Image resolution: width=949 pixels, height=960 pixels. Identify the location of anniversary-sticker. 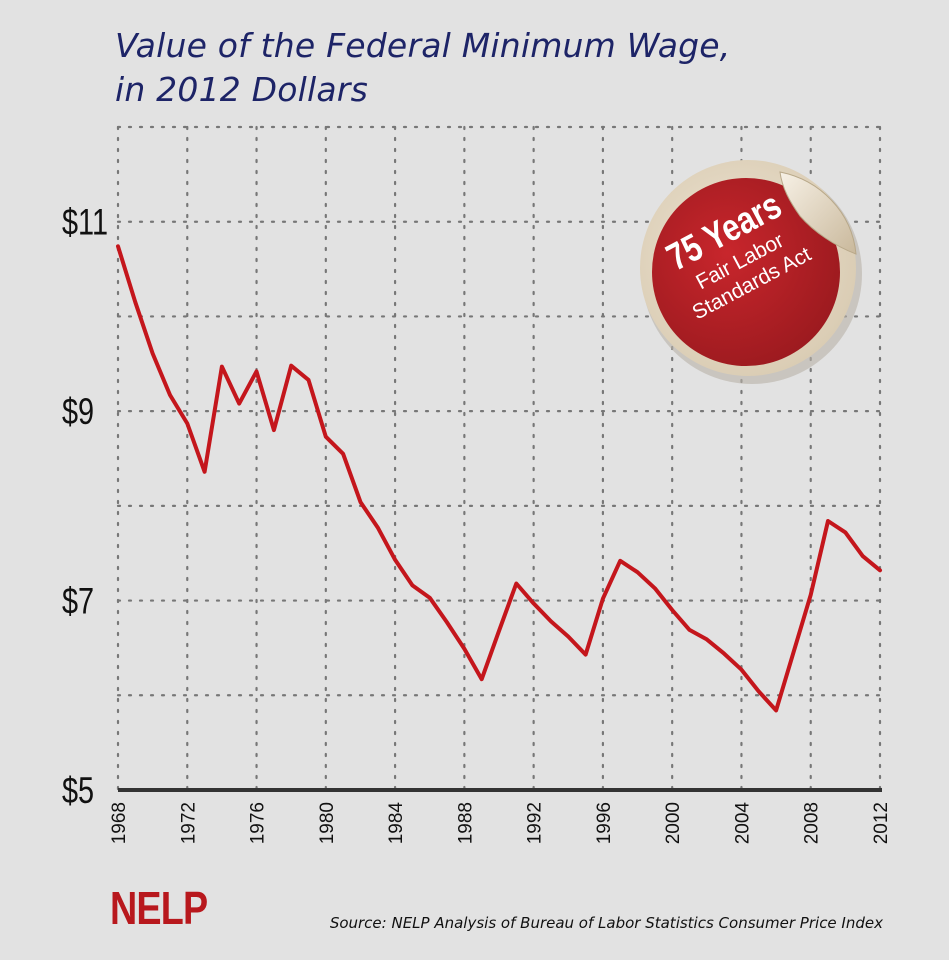
(751, 272).